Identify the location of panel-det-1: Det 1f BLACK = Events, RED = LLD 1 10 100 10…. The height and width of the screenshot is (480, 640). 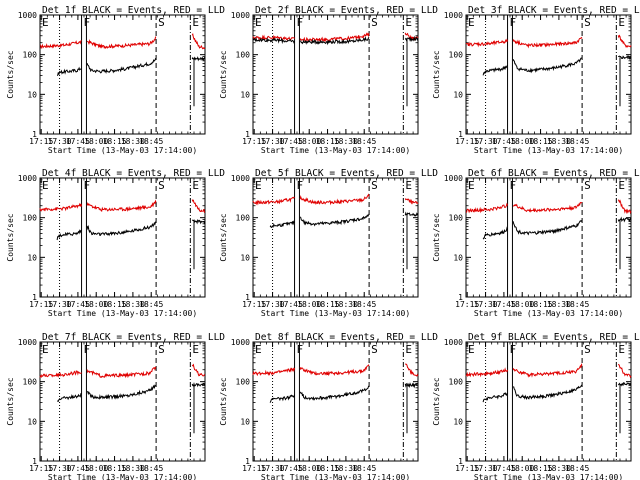
(115, 80).